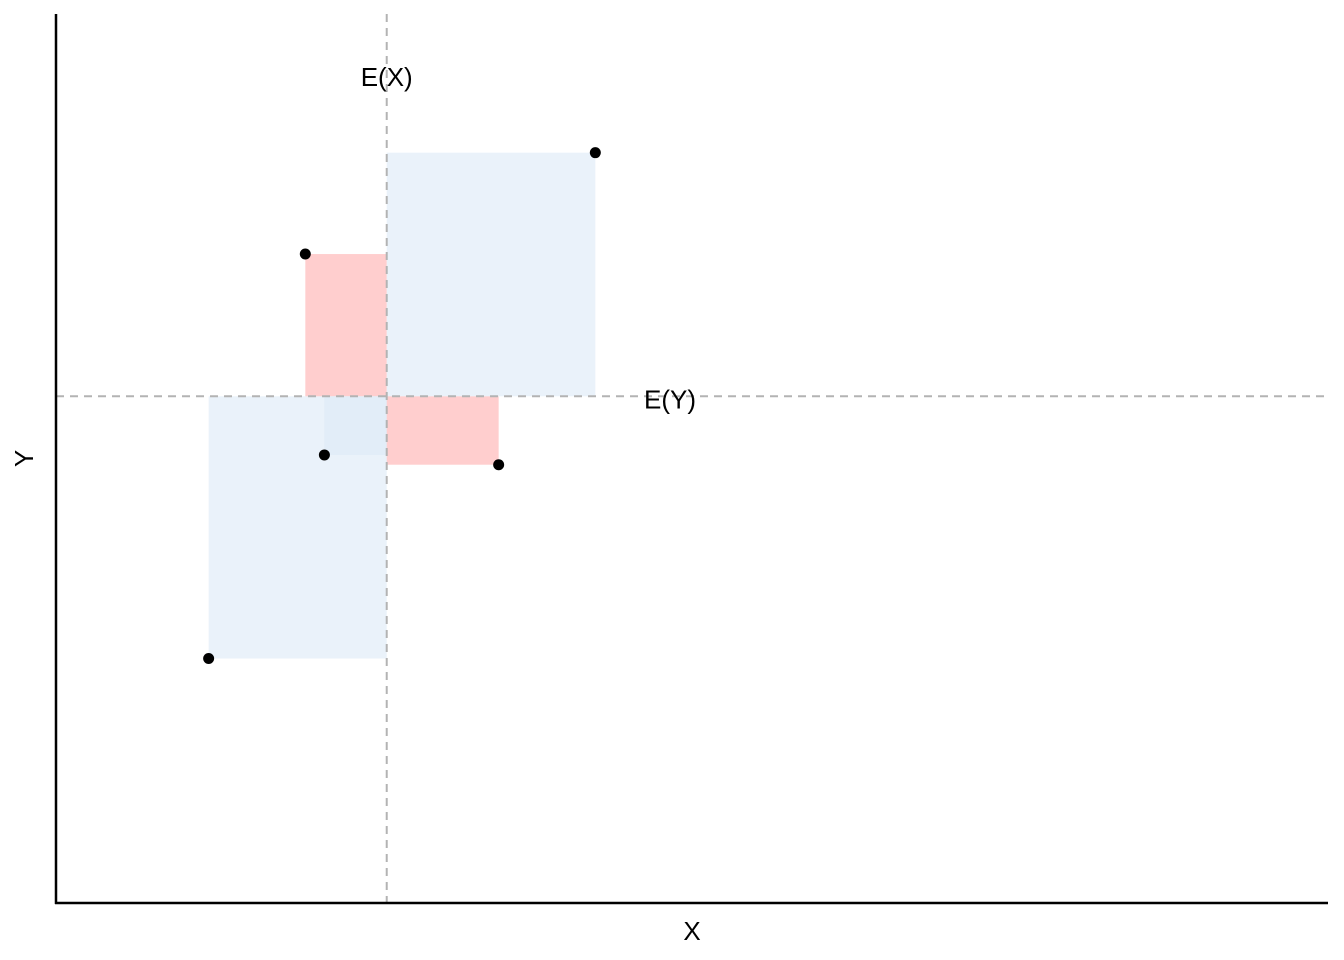 Image resolution: width=1344 pixels, height=960 pixels. What do you see at coordinates (691, 931) in the screenshot?
I see `x-axis-title: X` at bounding box center [691, 931].